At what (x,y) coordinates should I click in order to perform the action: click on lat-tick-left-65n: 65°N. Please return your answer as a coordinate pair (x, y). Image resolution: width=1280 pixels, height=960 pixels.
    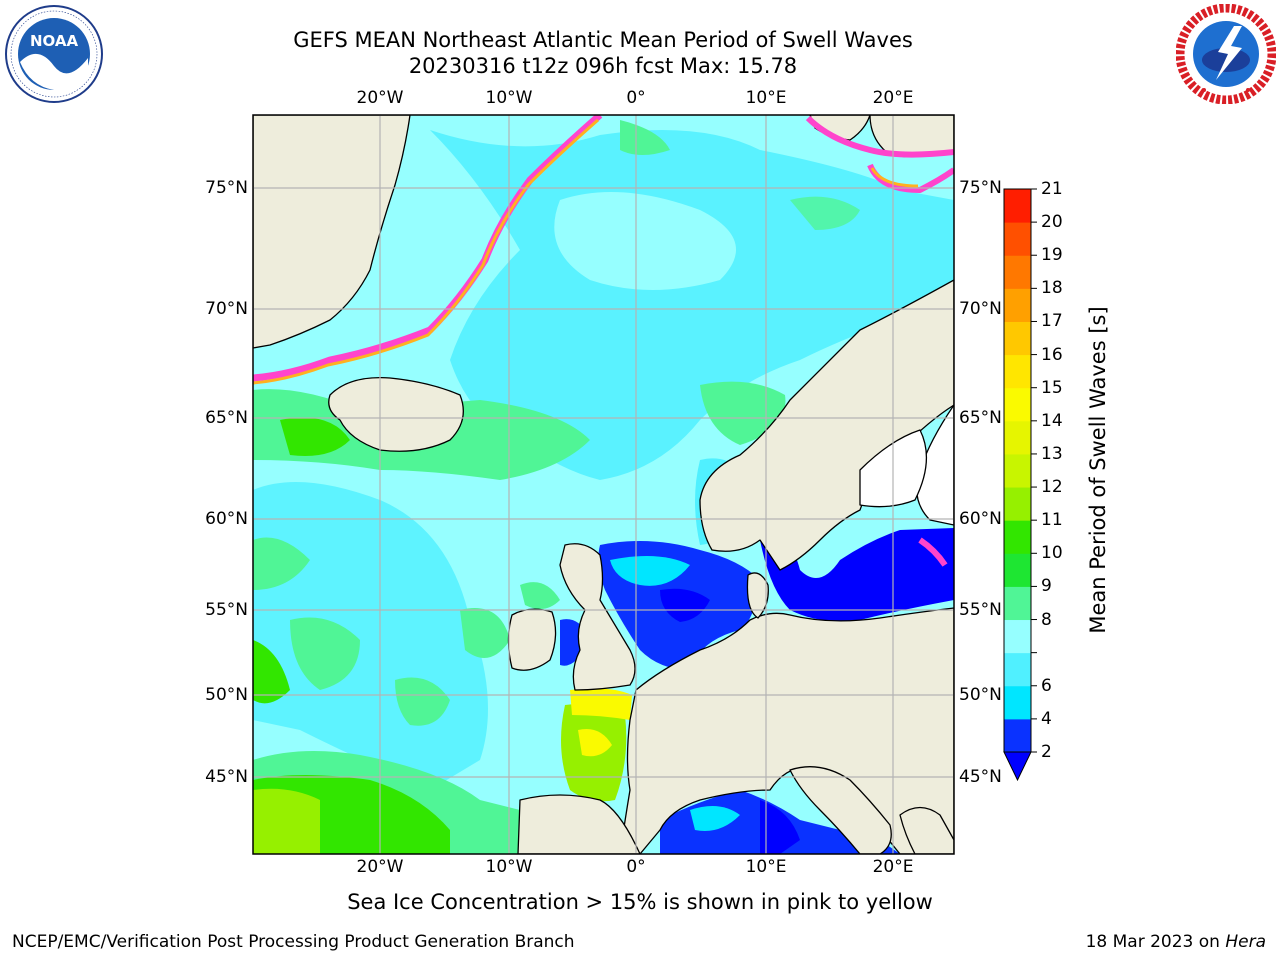
    Looking at the image, I should click on (226, 418).